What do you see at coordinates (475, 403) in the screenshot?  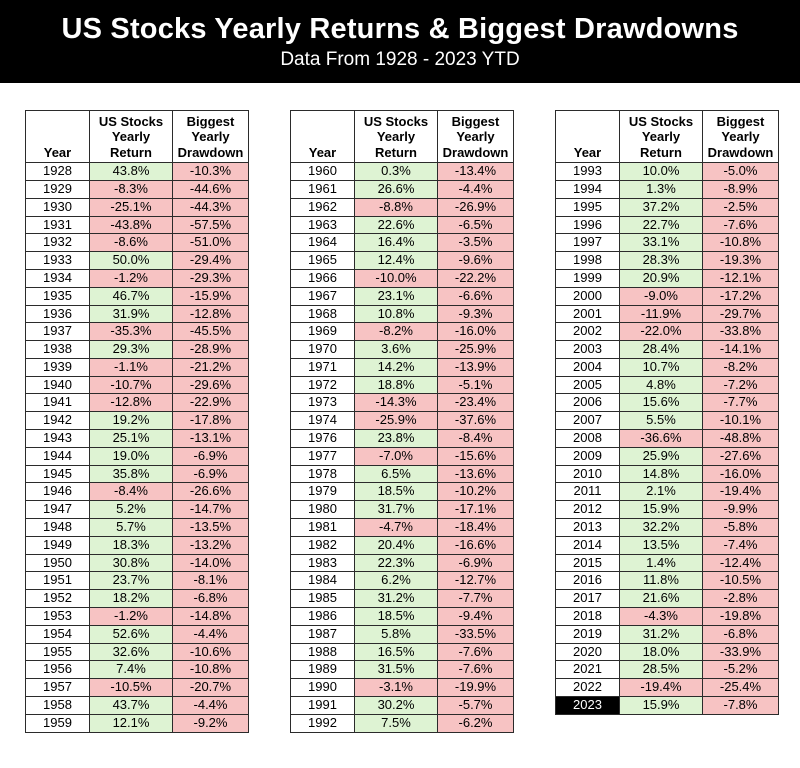 I see `drawdown-cell: -23.4%` at bounding box center [475, 403].